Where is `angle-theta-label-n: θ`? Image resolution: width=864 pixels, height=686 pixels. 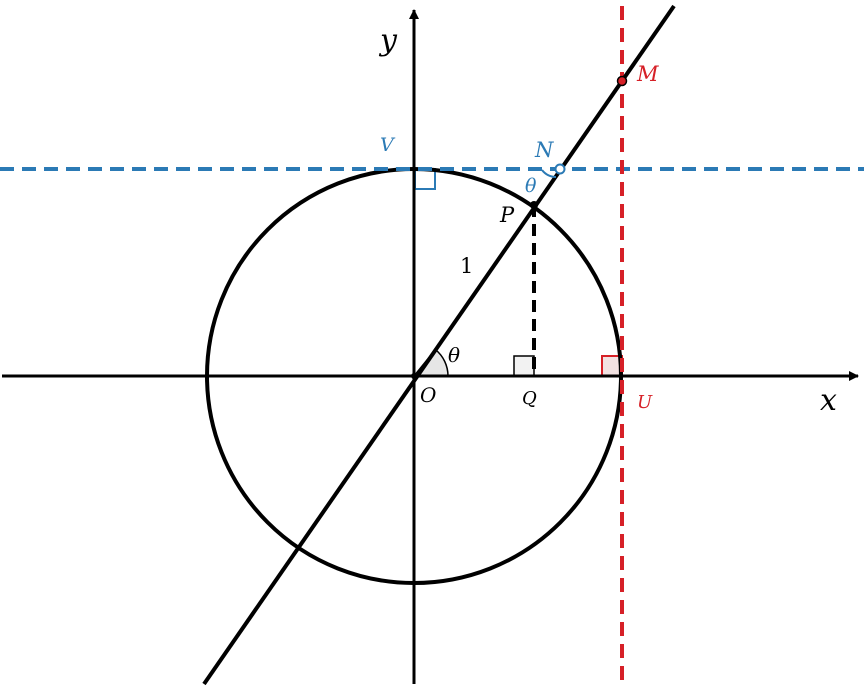 angle-theta-label-n: θ is located at coordinates (531, 186).